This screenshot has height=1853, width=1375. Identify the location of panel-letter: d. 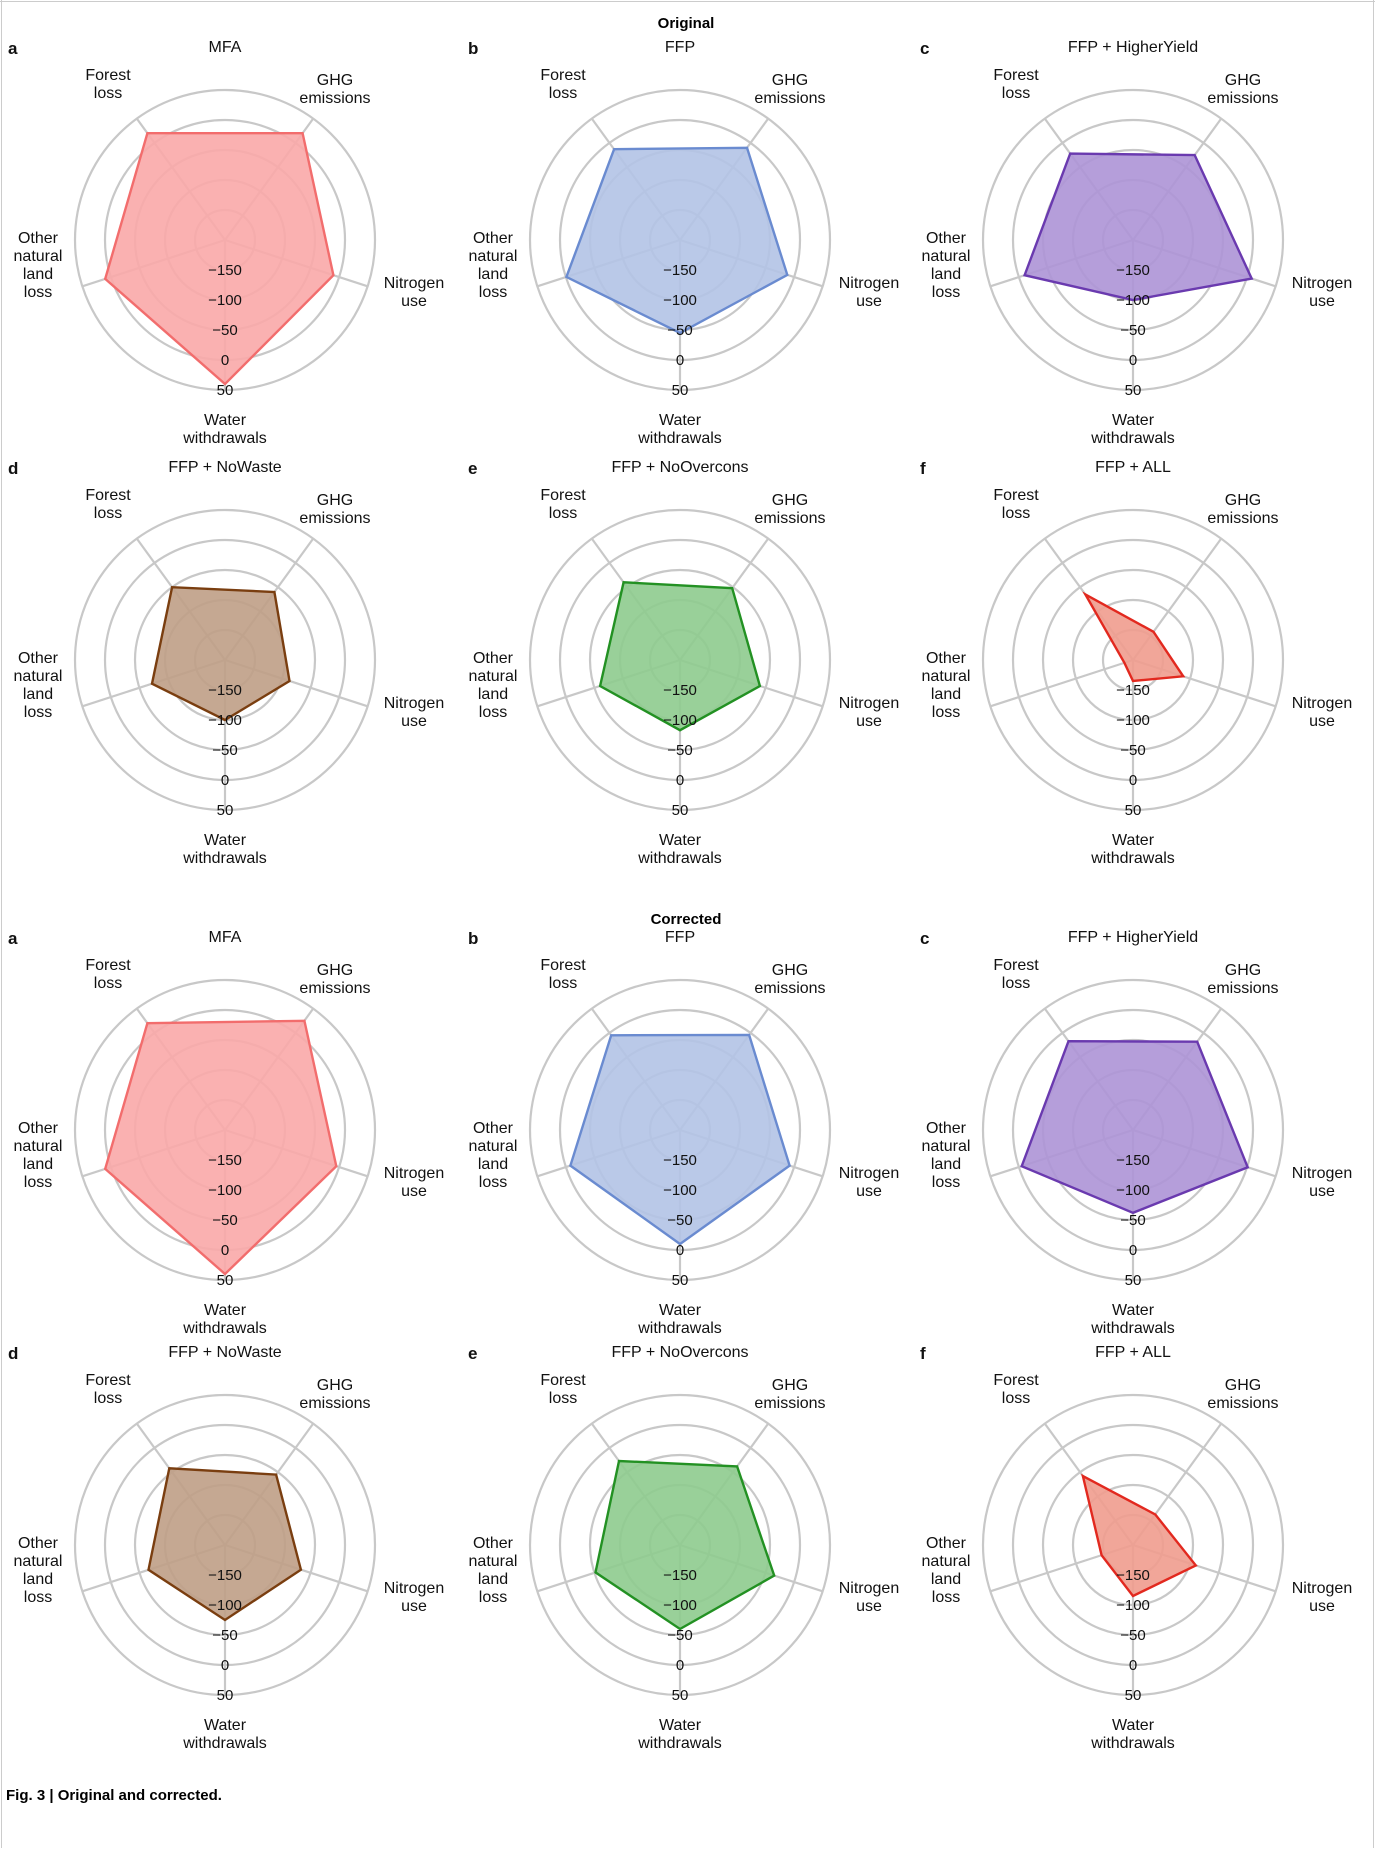
(13, 1353).